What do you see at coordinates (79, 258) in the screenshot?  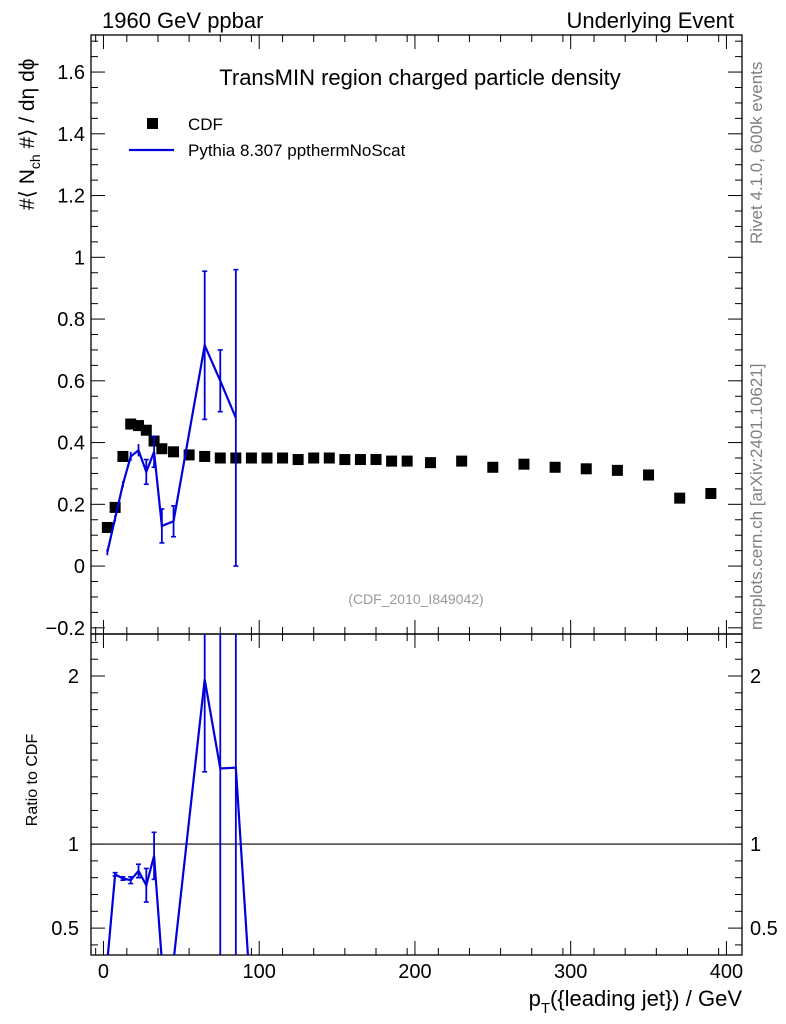 I see `main-y-tick-label: 1` at bounding box center [79, 258].